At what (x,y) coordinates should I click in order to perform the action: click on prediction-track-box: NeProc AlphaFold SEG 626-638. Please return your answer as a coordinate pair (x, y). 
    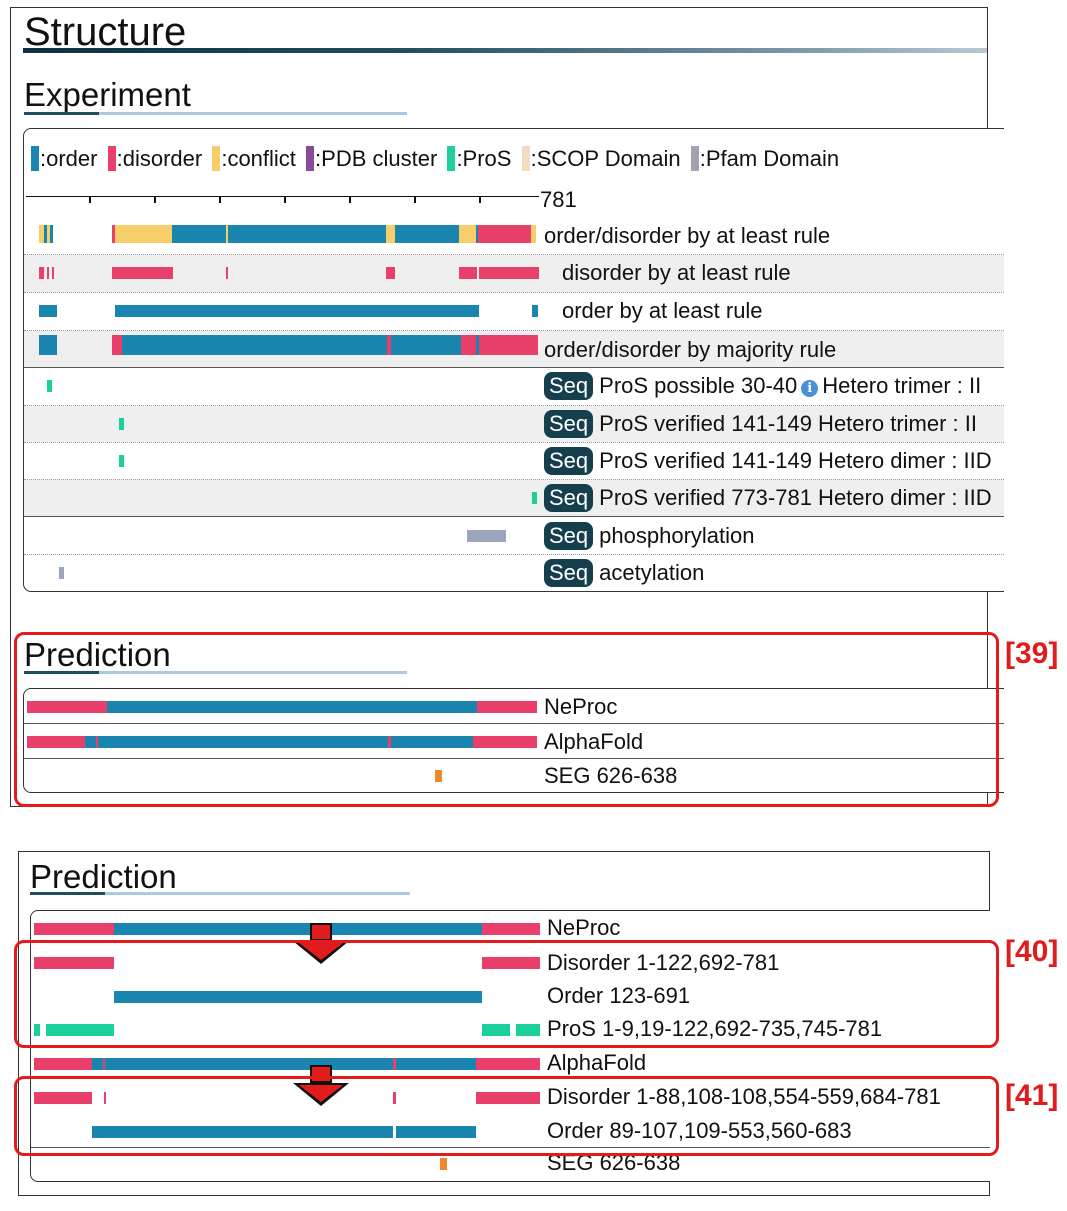
    Looking at the image, I should click on (513, 740).